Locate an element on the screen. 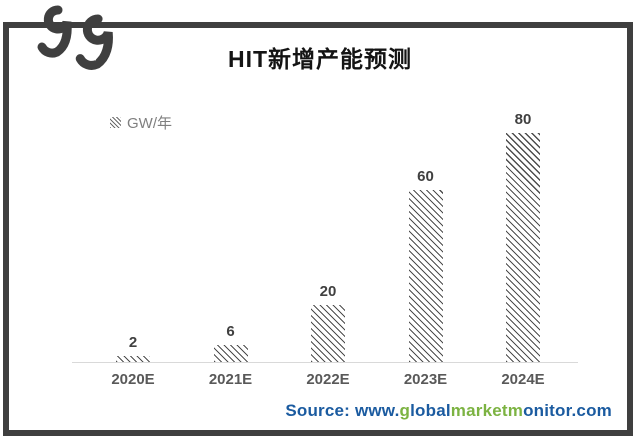 The image size is (640, 441). legend: GW/年 is located at coordinates (141, 122).